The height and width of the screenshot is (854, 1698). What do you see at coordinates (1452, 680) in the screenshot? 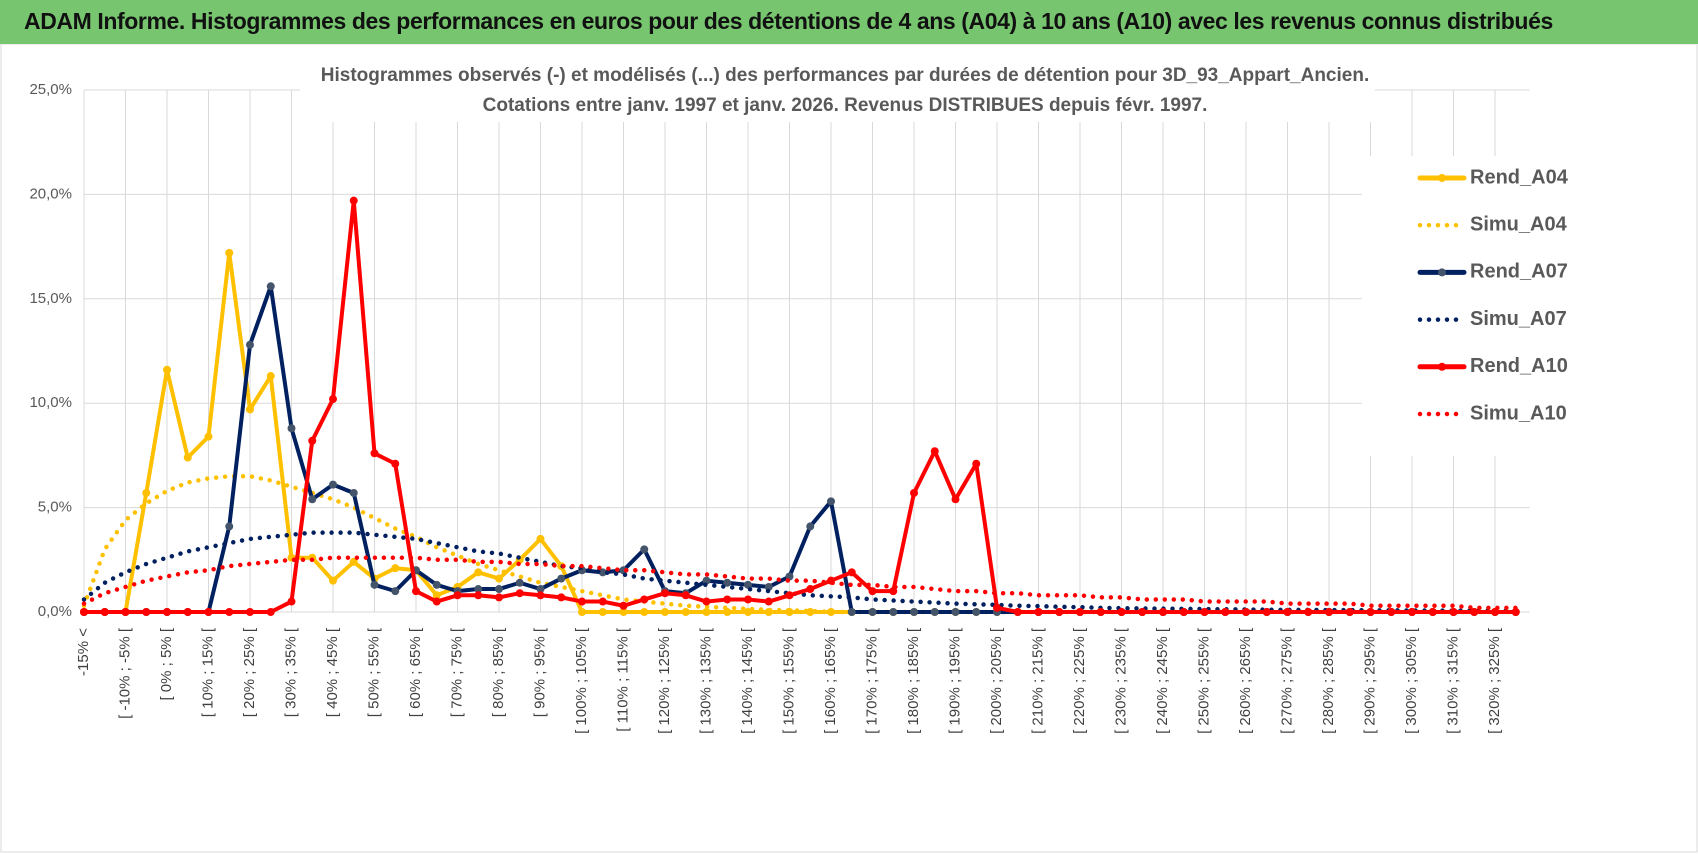
I see `x-tick-label: [ 310% ; 315% [` at bounding box center [1452, 680].